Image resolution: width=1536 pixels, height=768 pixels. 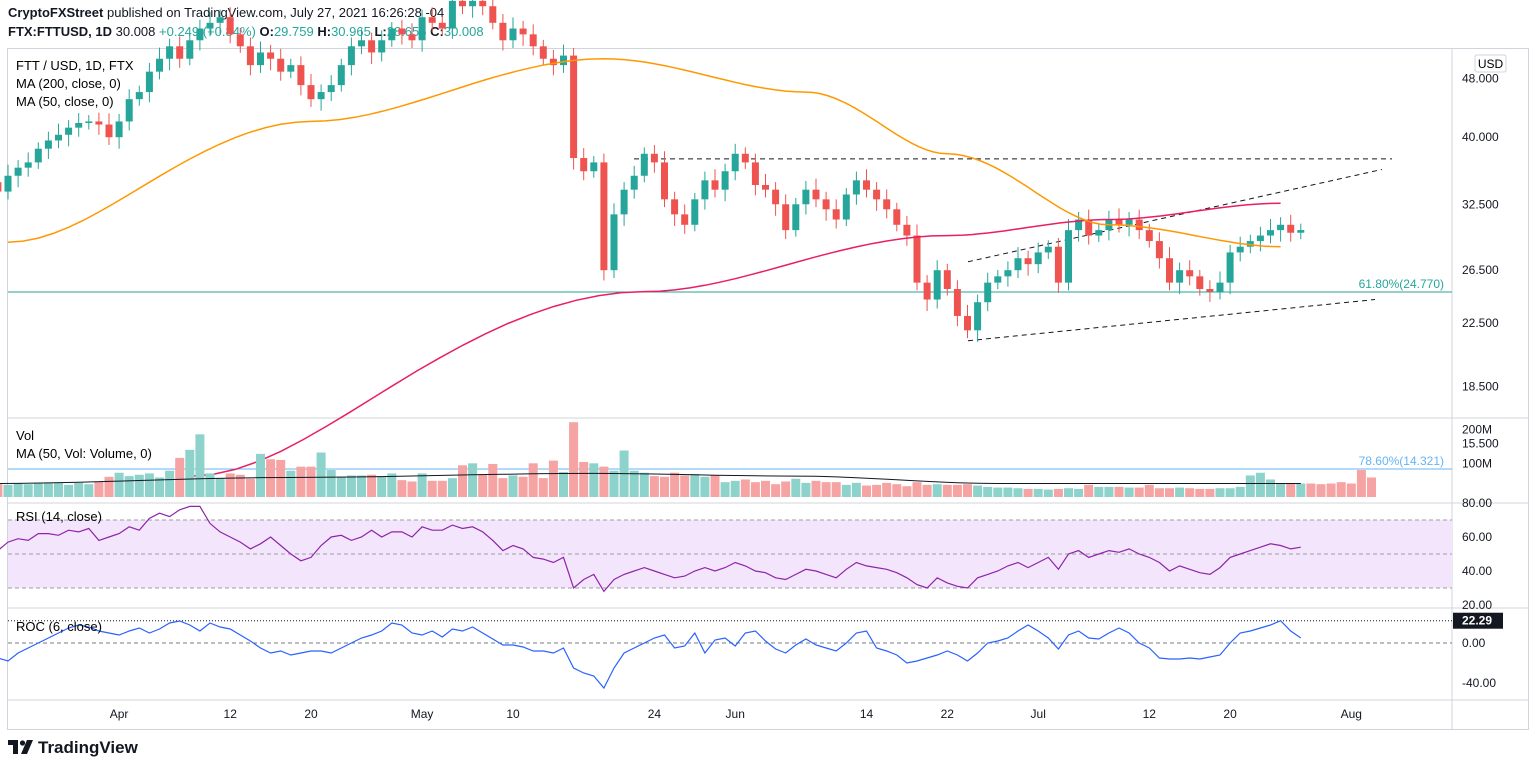 I want to click on time-axis-tick: 20, so click(x=311, y=714).